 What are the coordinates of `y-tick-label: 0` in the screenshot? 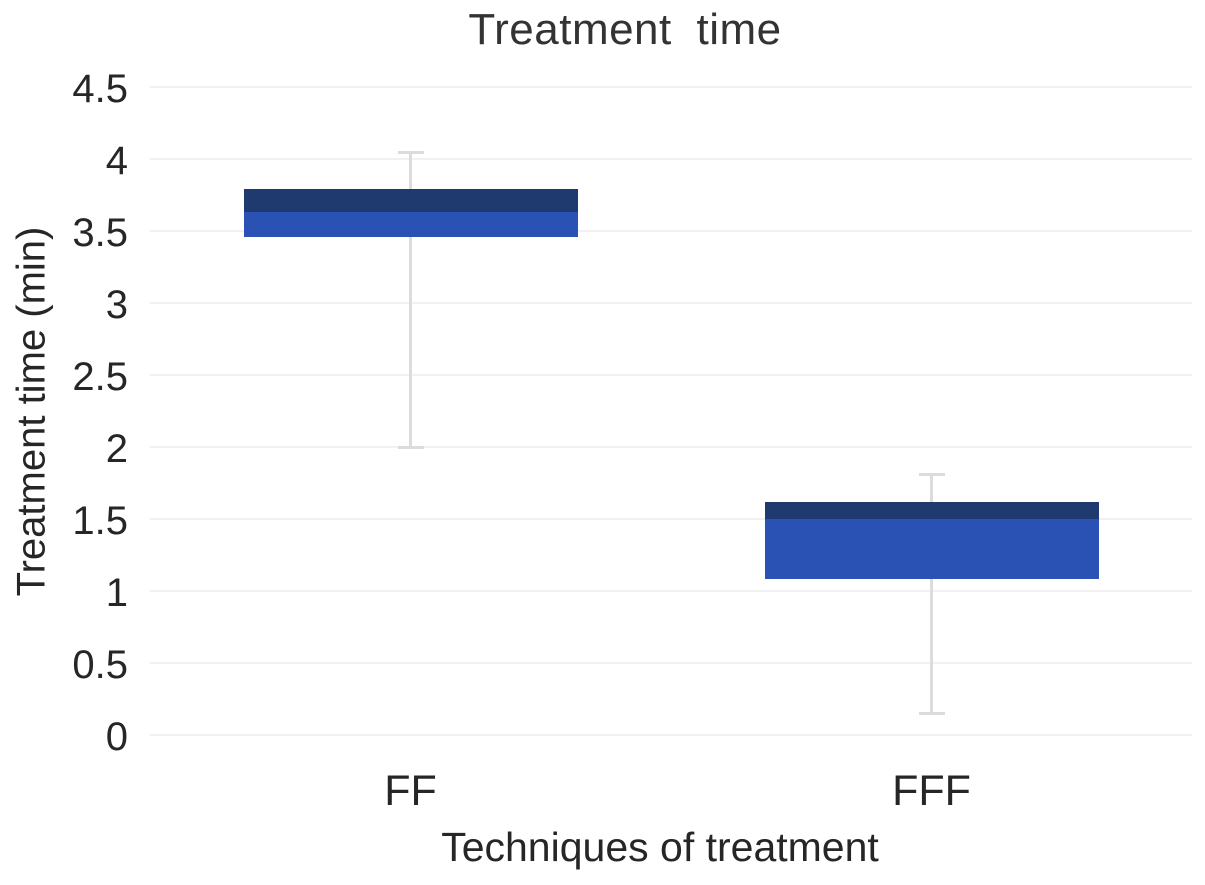 It's located at (116, 737).